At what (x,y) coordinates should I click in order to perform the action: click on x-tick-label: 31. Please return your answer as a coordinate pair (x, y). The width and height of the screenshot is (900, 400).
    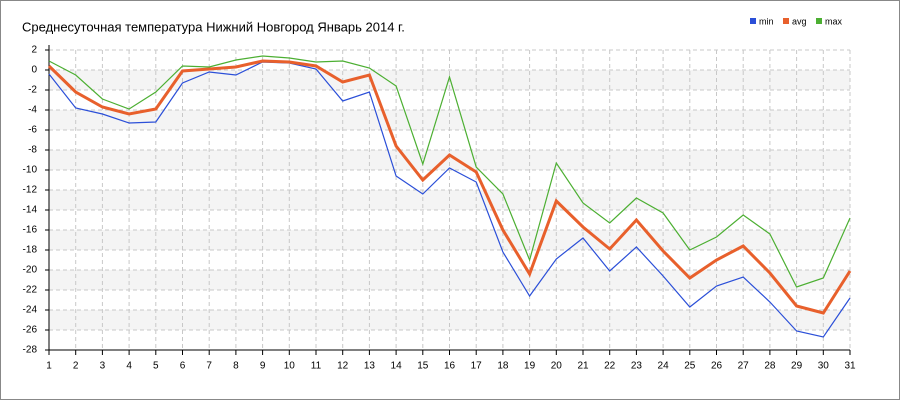
    Looking at the image, I should click on (850, 366).